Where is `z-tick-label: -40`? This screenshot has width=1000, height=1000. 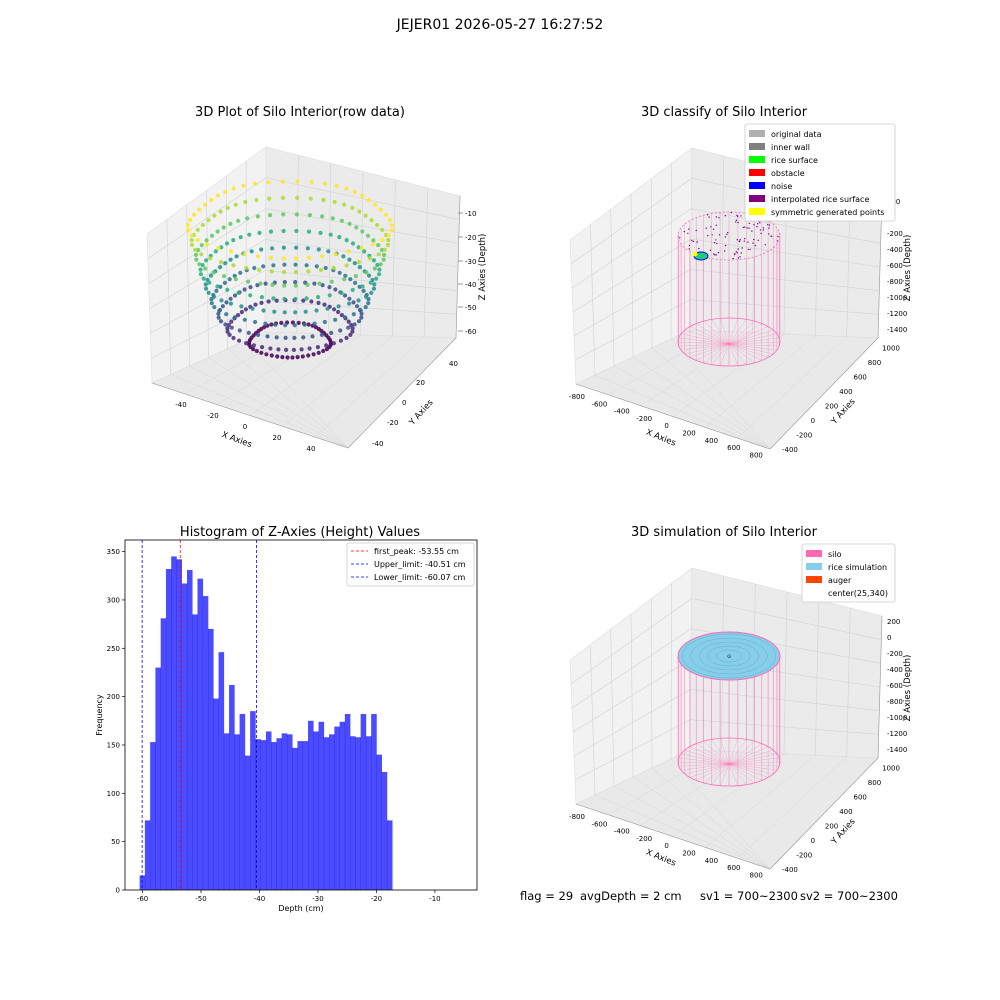 z-tick-label: -40 is located at coordinates (470, 285).